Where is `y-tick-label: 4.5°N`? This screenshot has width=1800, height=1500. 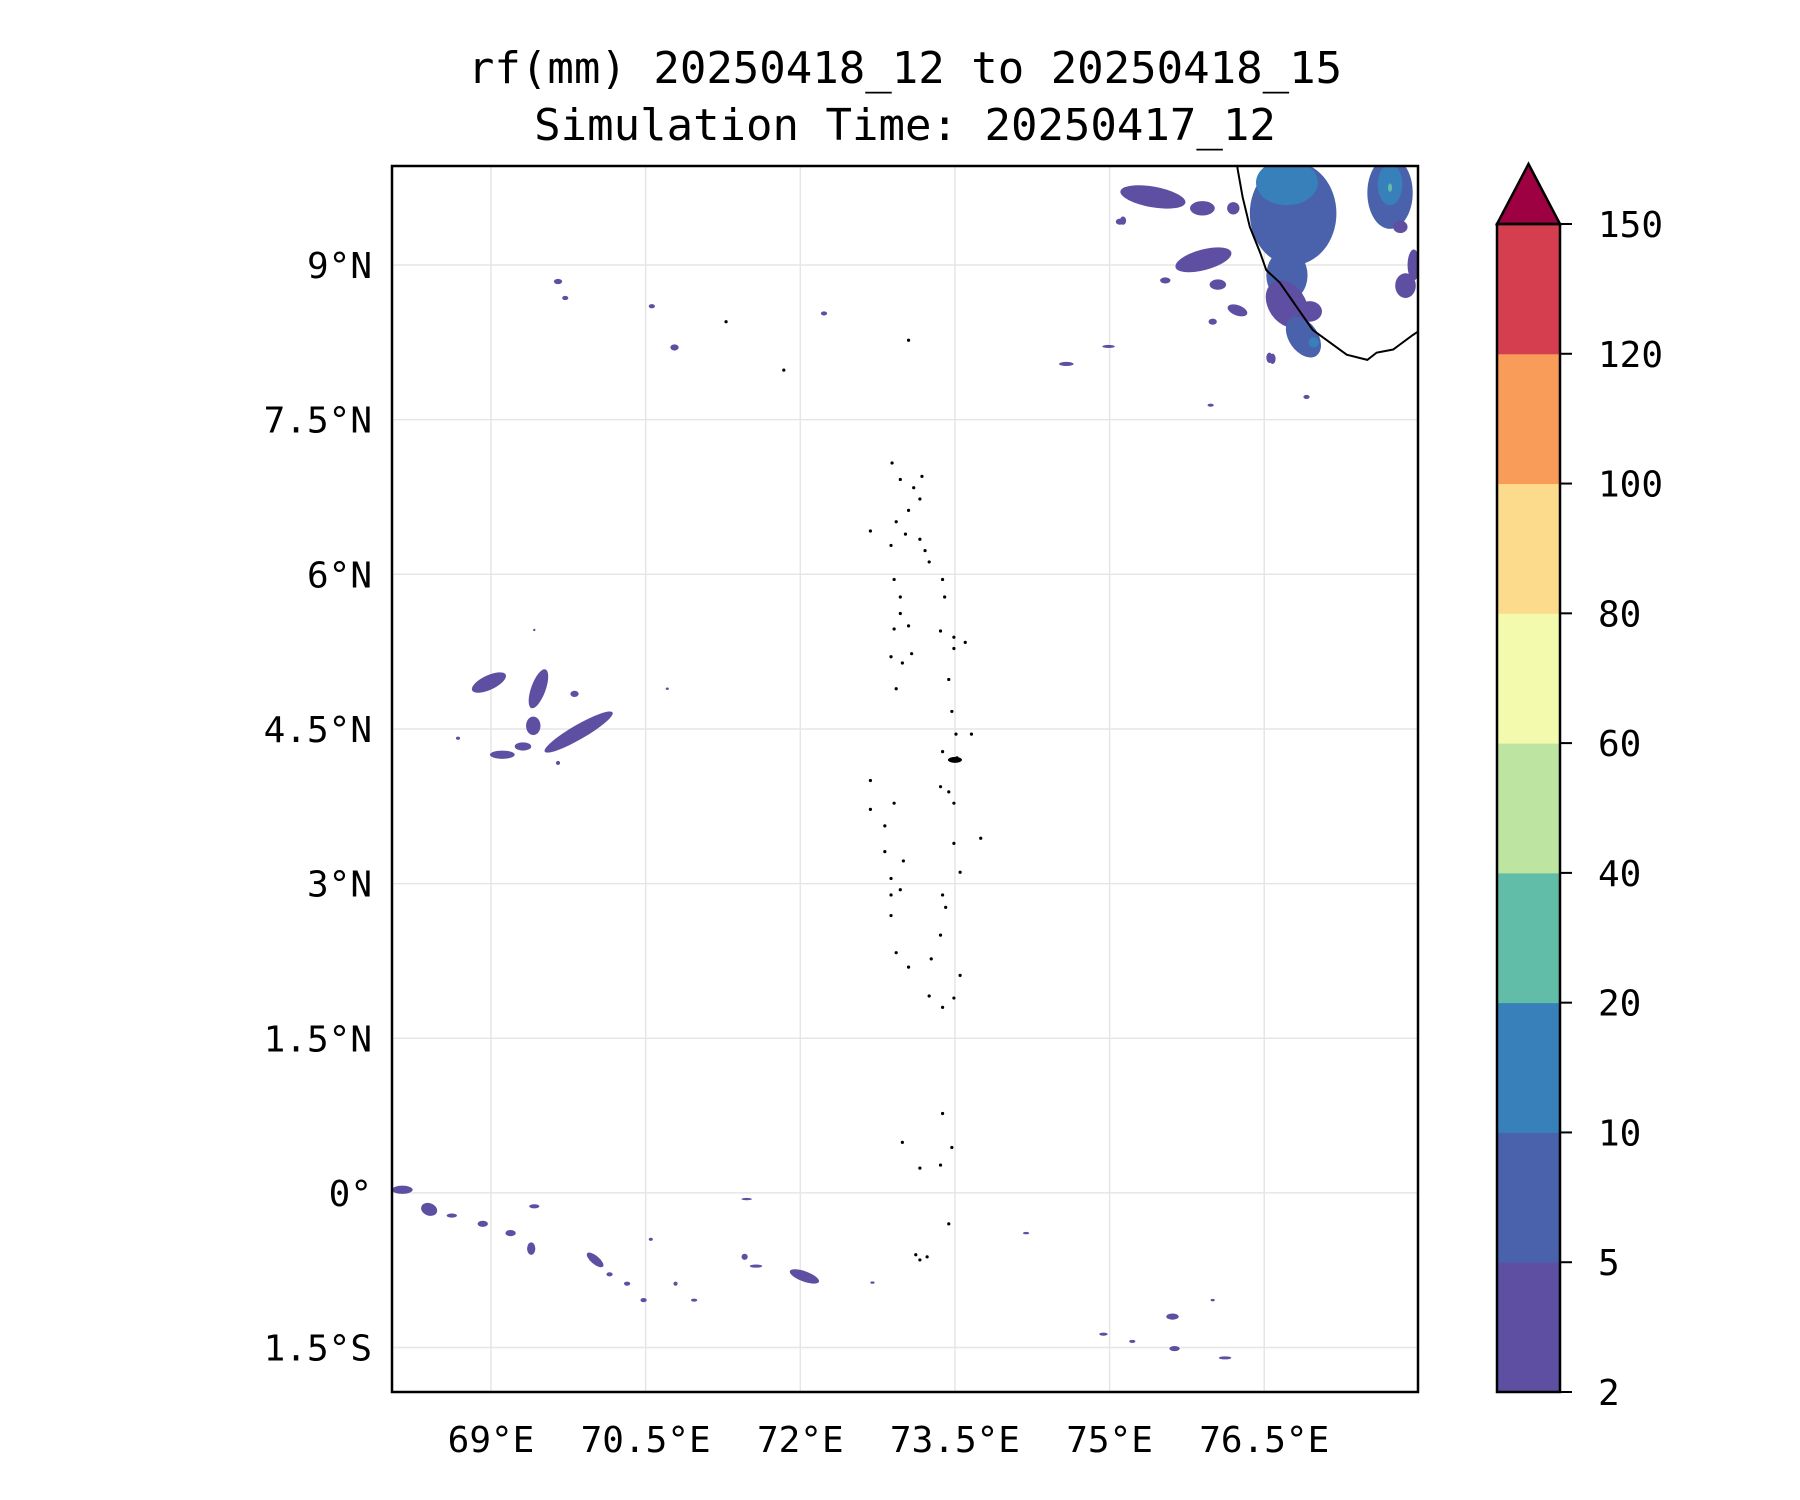
y-tick-label: 4.5°N is located at coordinates (318, 730).